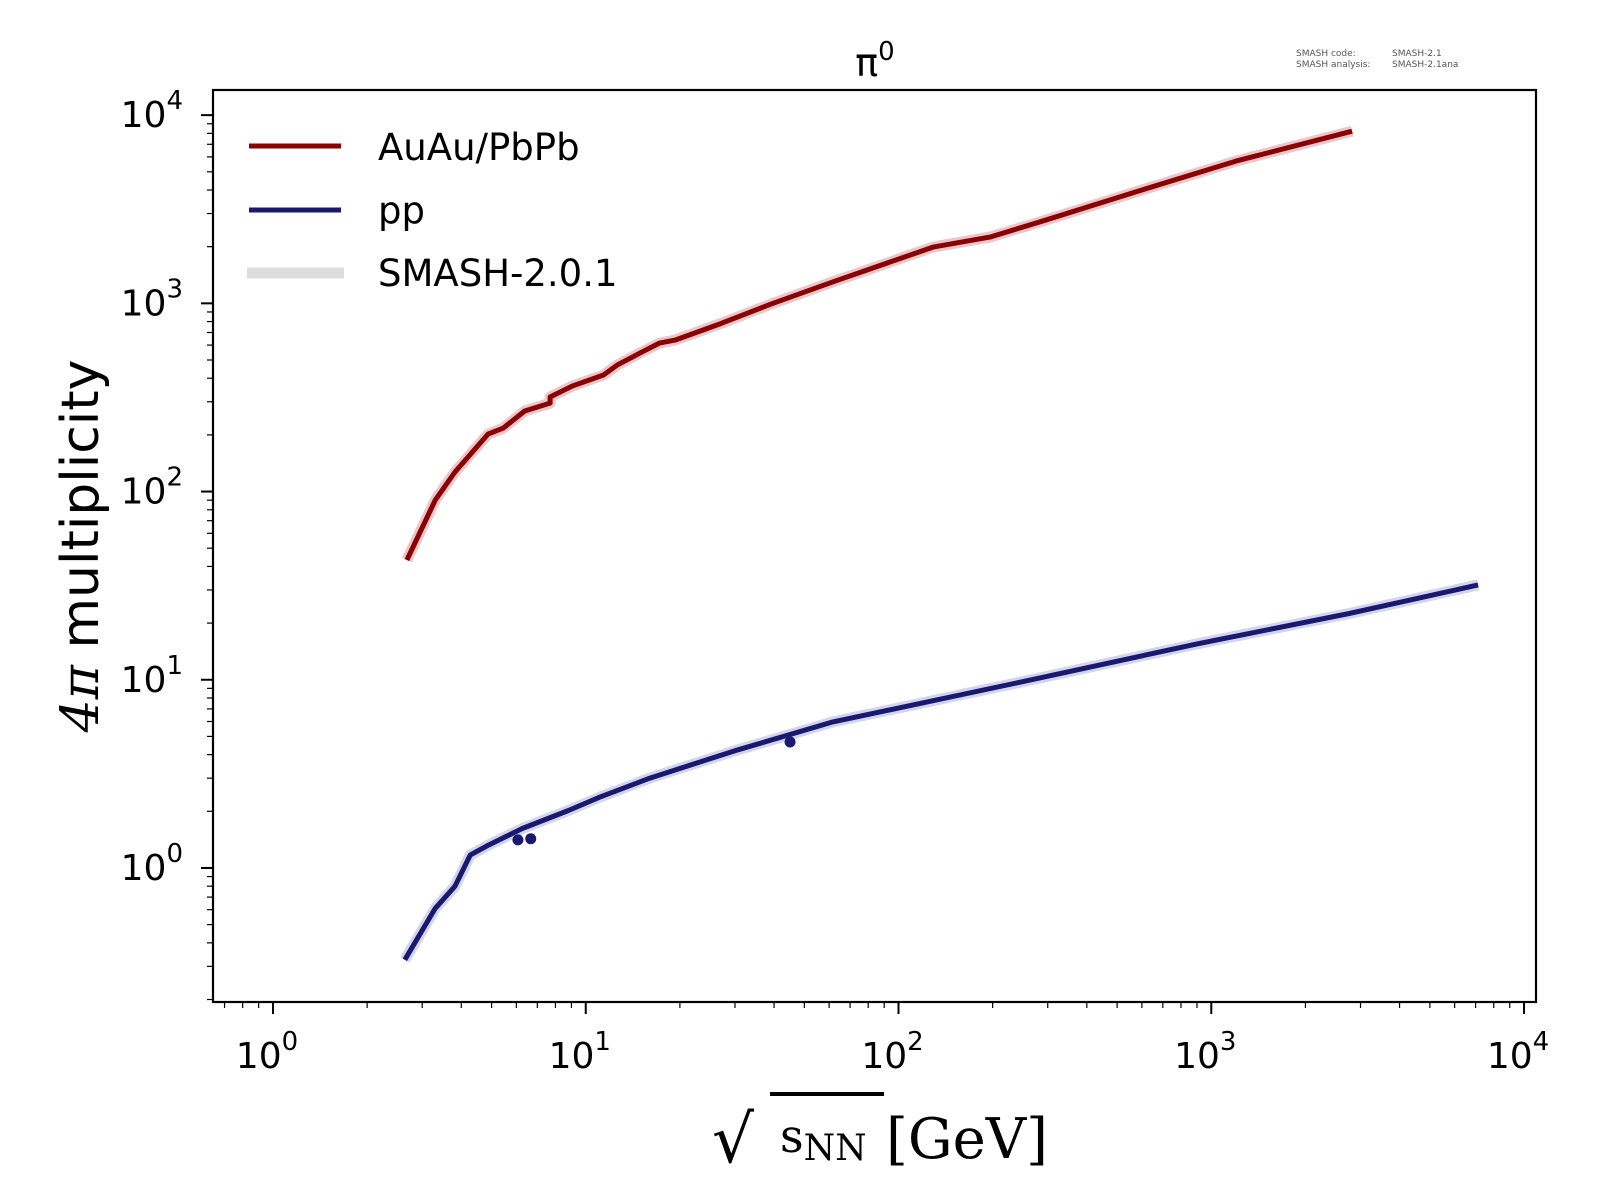 This screenshot has height=1200, width=1600. What do you see at coordinates (174, 289) in the screenshot?
I see `y-tick-label-exp: 3` at bounding box center [174, 289].